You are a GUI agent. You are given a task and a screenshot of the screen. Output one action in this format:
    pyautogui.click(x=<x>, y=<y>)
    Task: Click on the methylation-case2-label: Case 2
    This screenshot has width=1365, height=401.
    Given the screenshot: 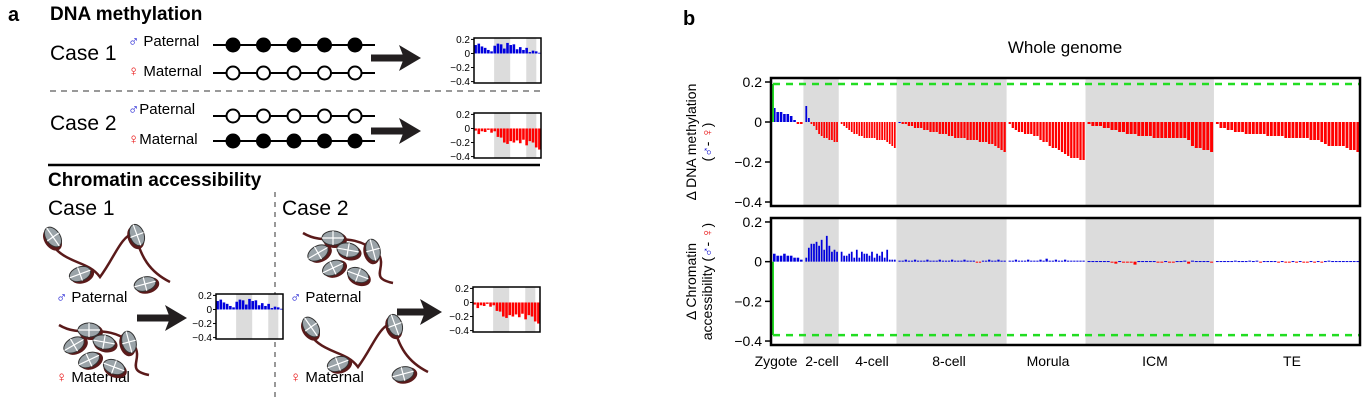 What is the action you would take?
    pyautogui.click(x=83, y=123)
    